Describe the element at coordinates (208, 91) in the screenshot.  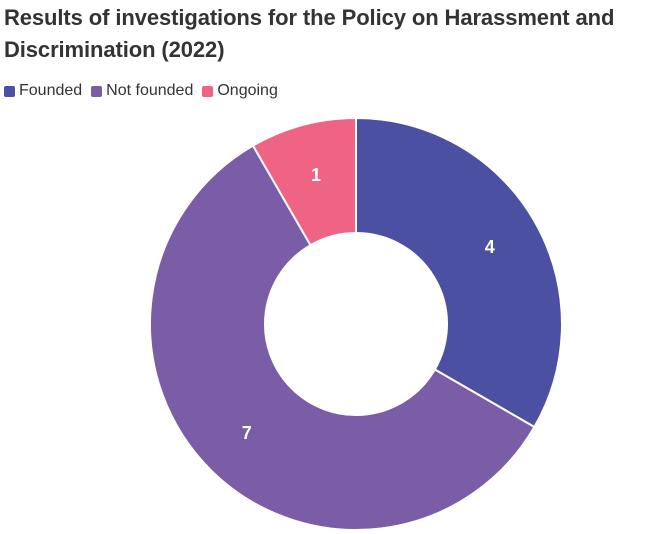
I see `legend-swatch-ongoing` at that location.